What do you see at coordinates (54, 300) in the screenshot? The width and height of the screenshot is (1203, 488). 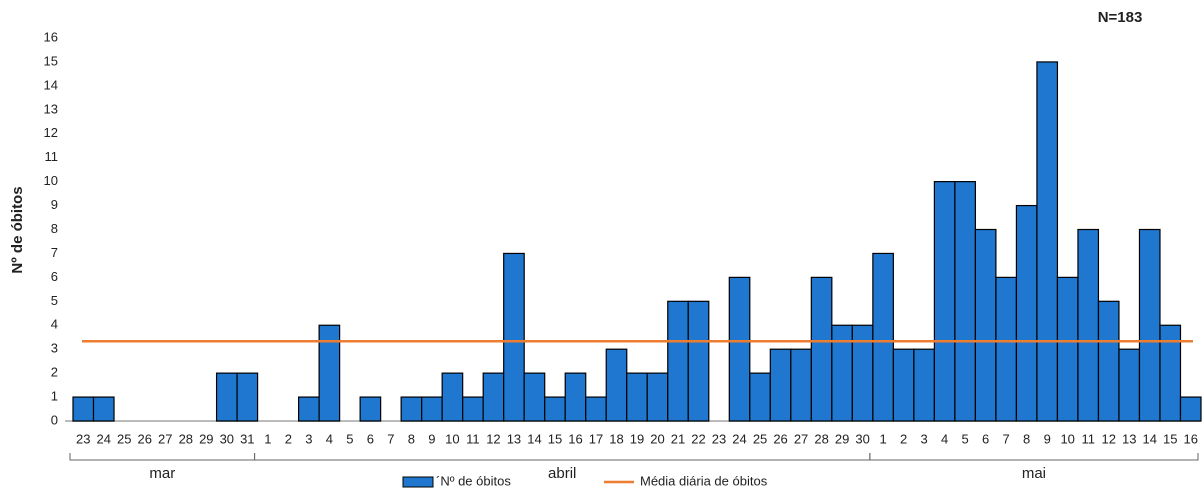 I see `y-tick-label: 5` at bounding box center [54, 300].